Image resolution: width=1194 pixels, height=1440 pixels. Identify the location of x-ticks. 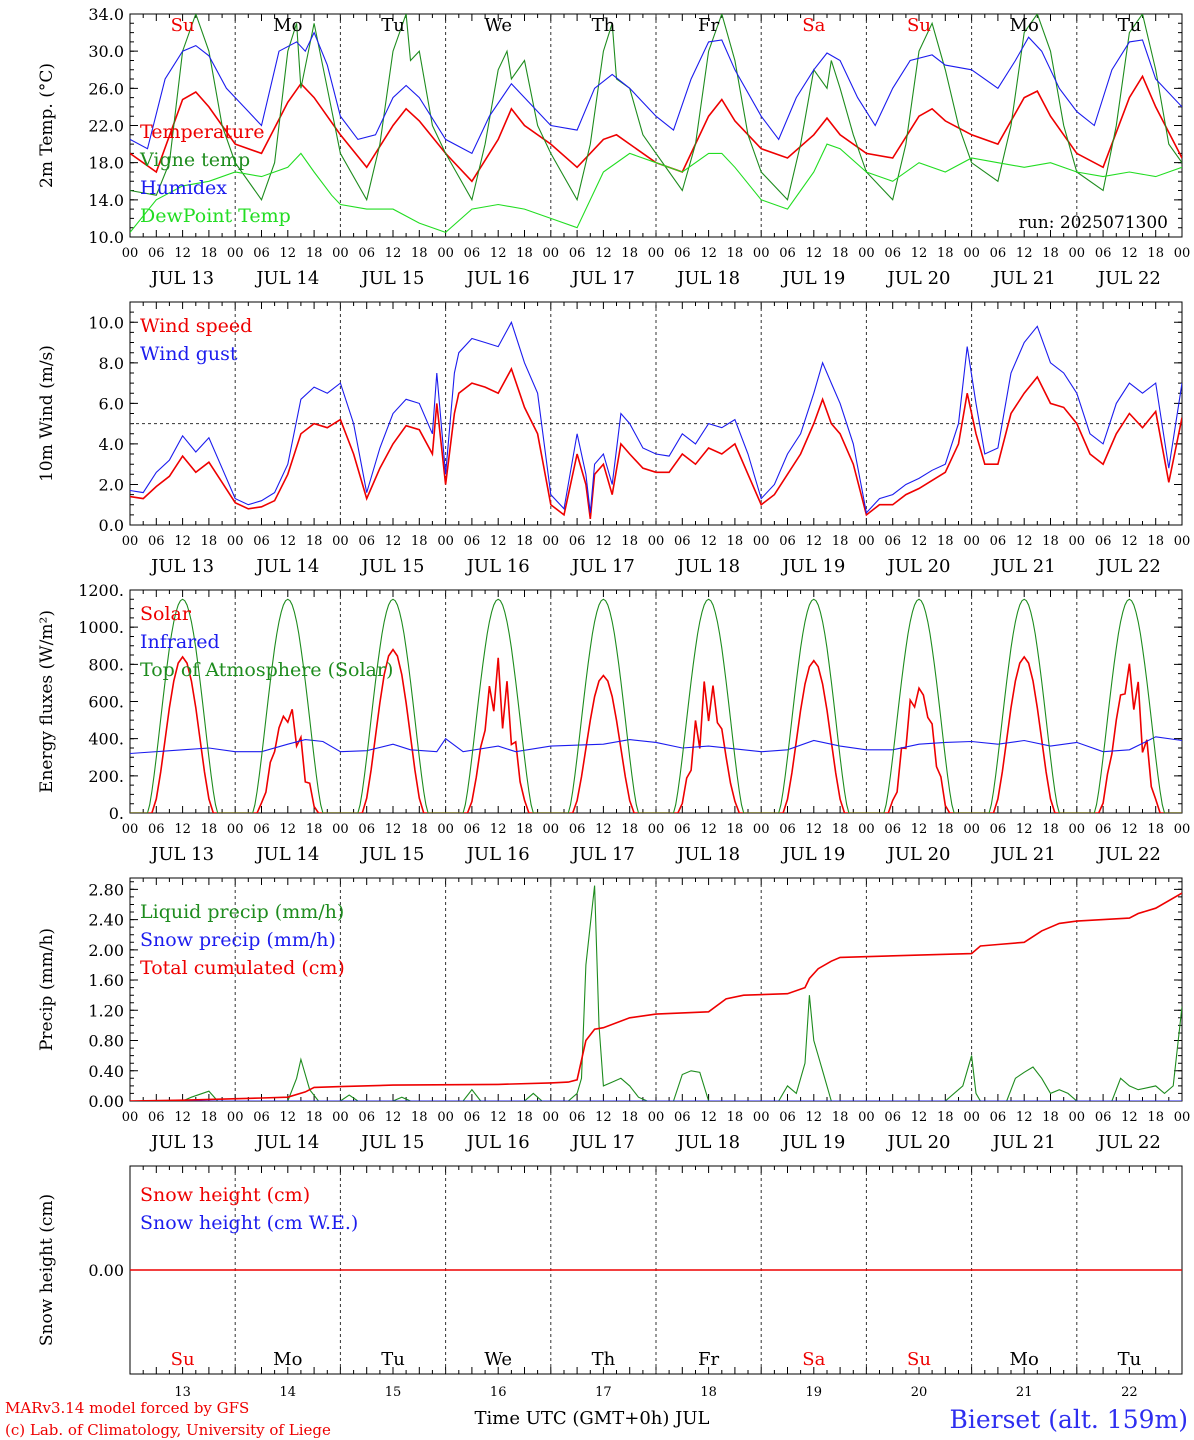
(656, 701).